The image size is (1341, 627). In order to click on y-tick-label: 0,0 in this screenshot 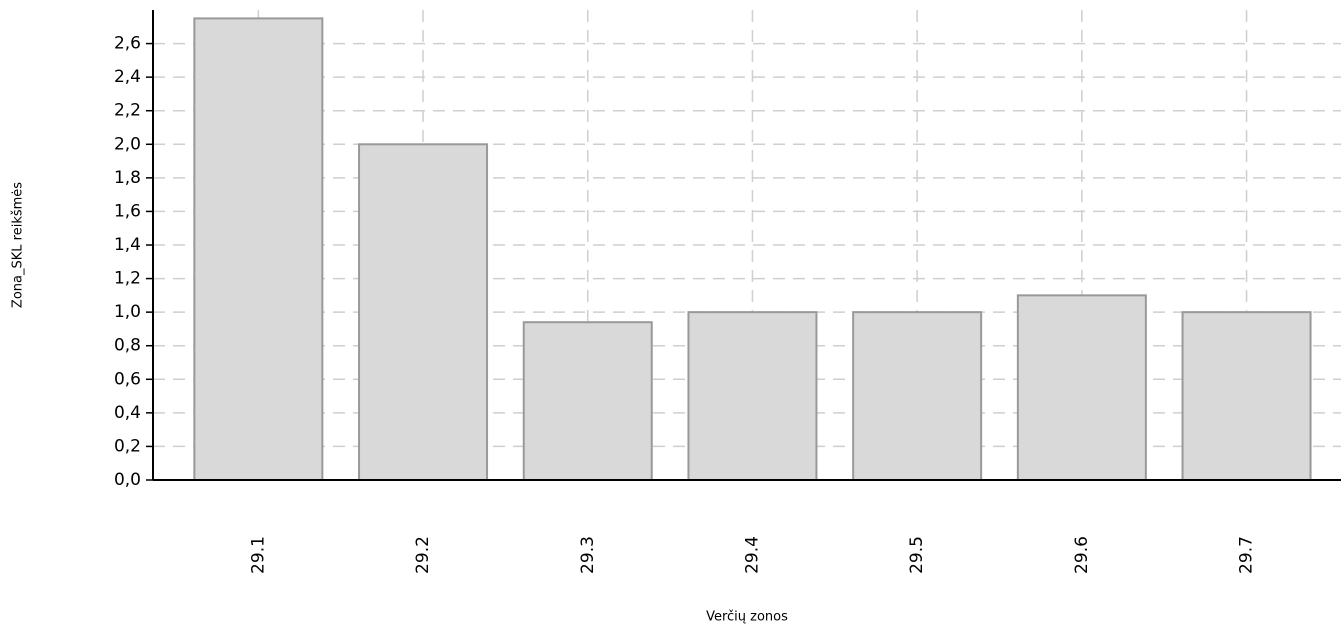, I will do `click(127, 480)`.